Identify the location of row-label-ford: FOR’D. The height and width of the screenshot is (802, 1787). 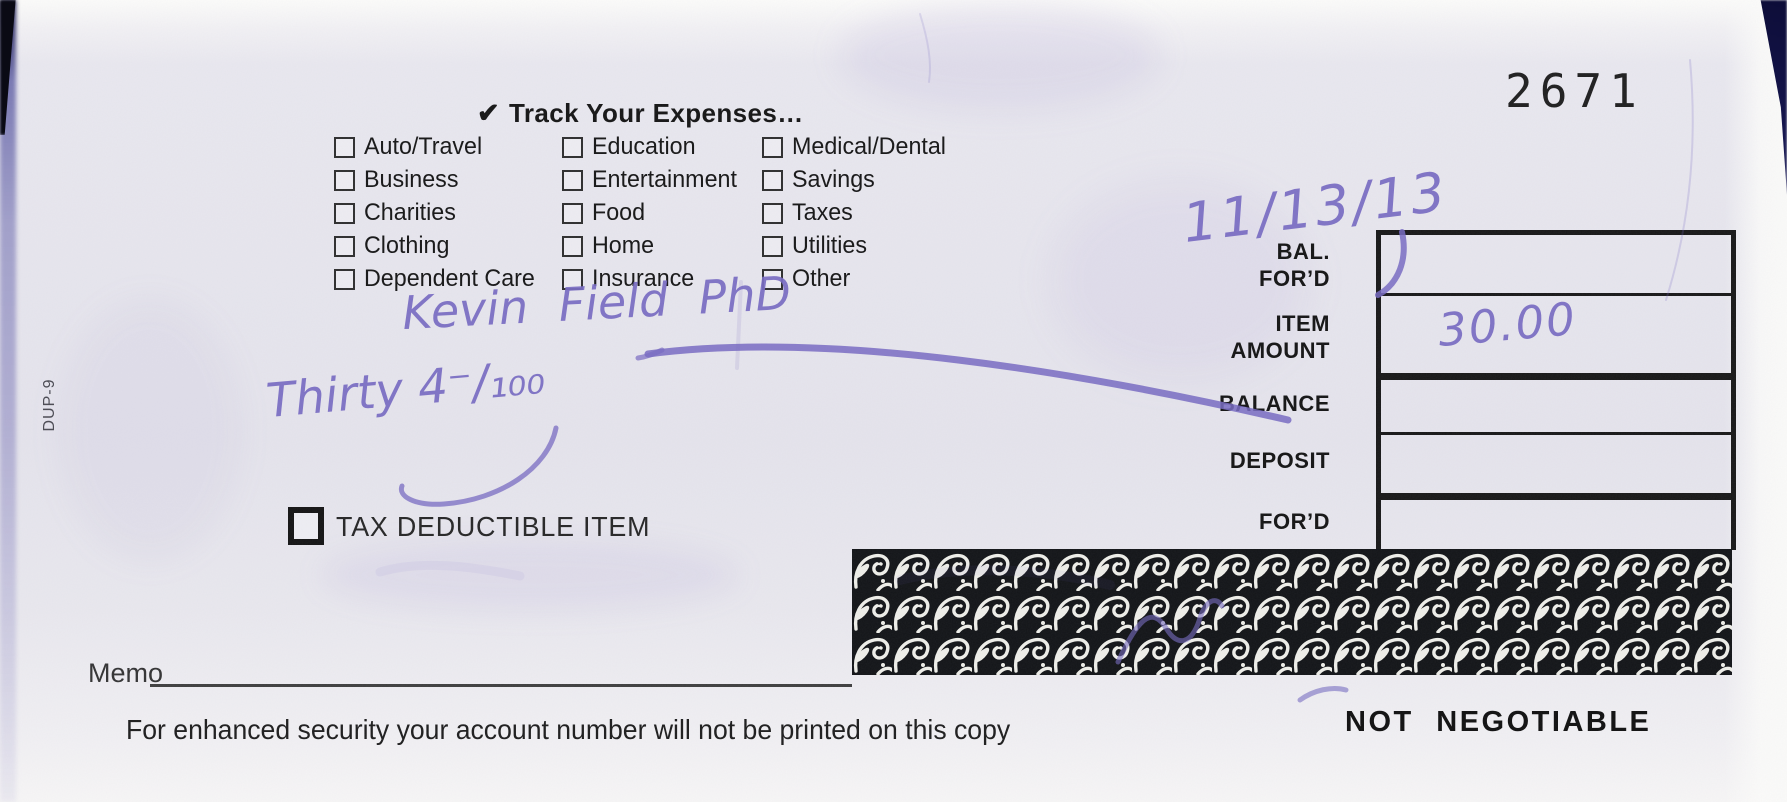
(1294, 521).